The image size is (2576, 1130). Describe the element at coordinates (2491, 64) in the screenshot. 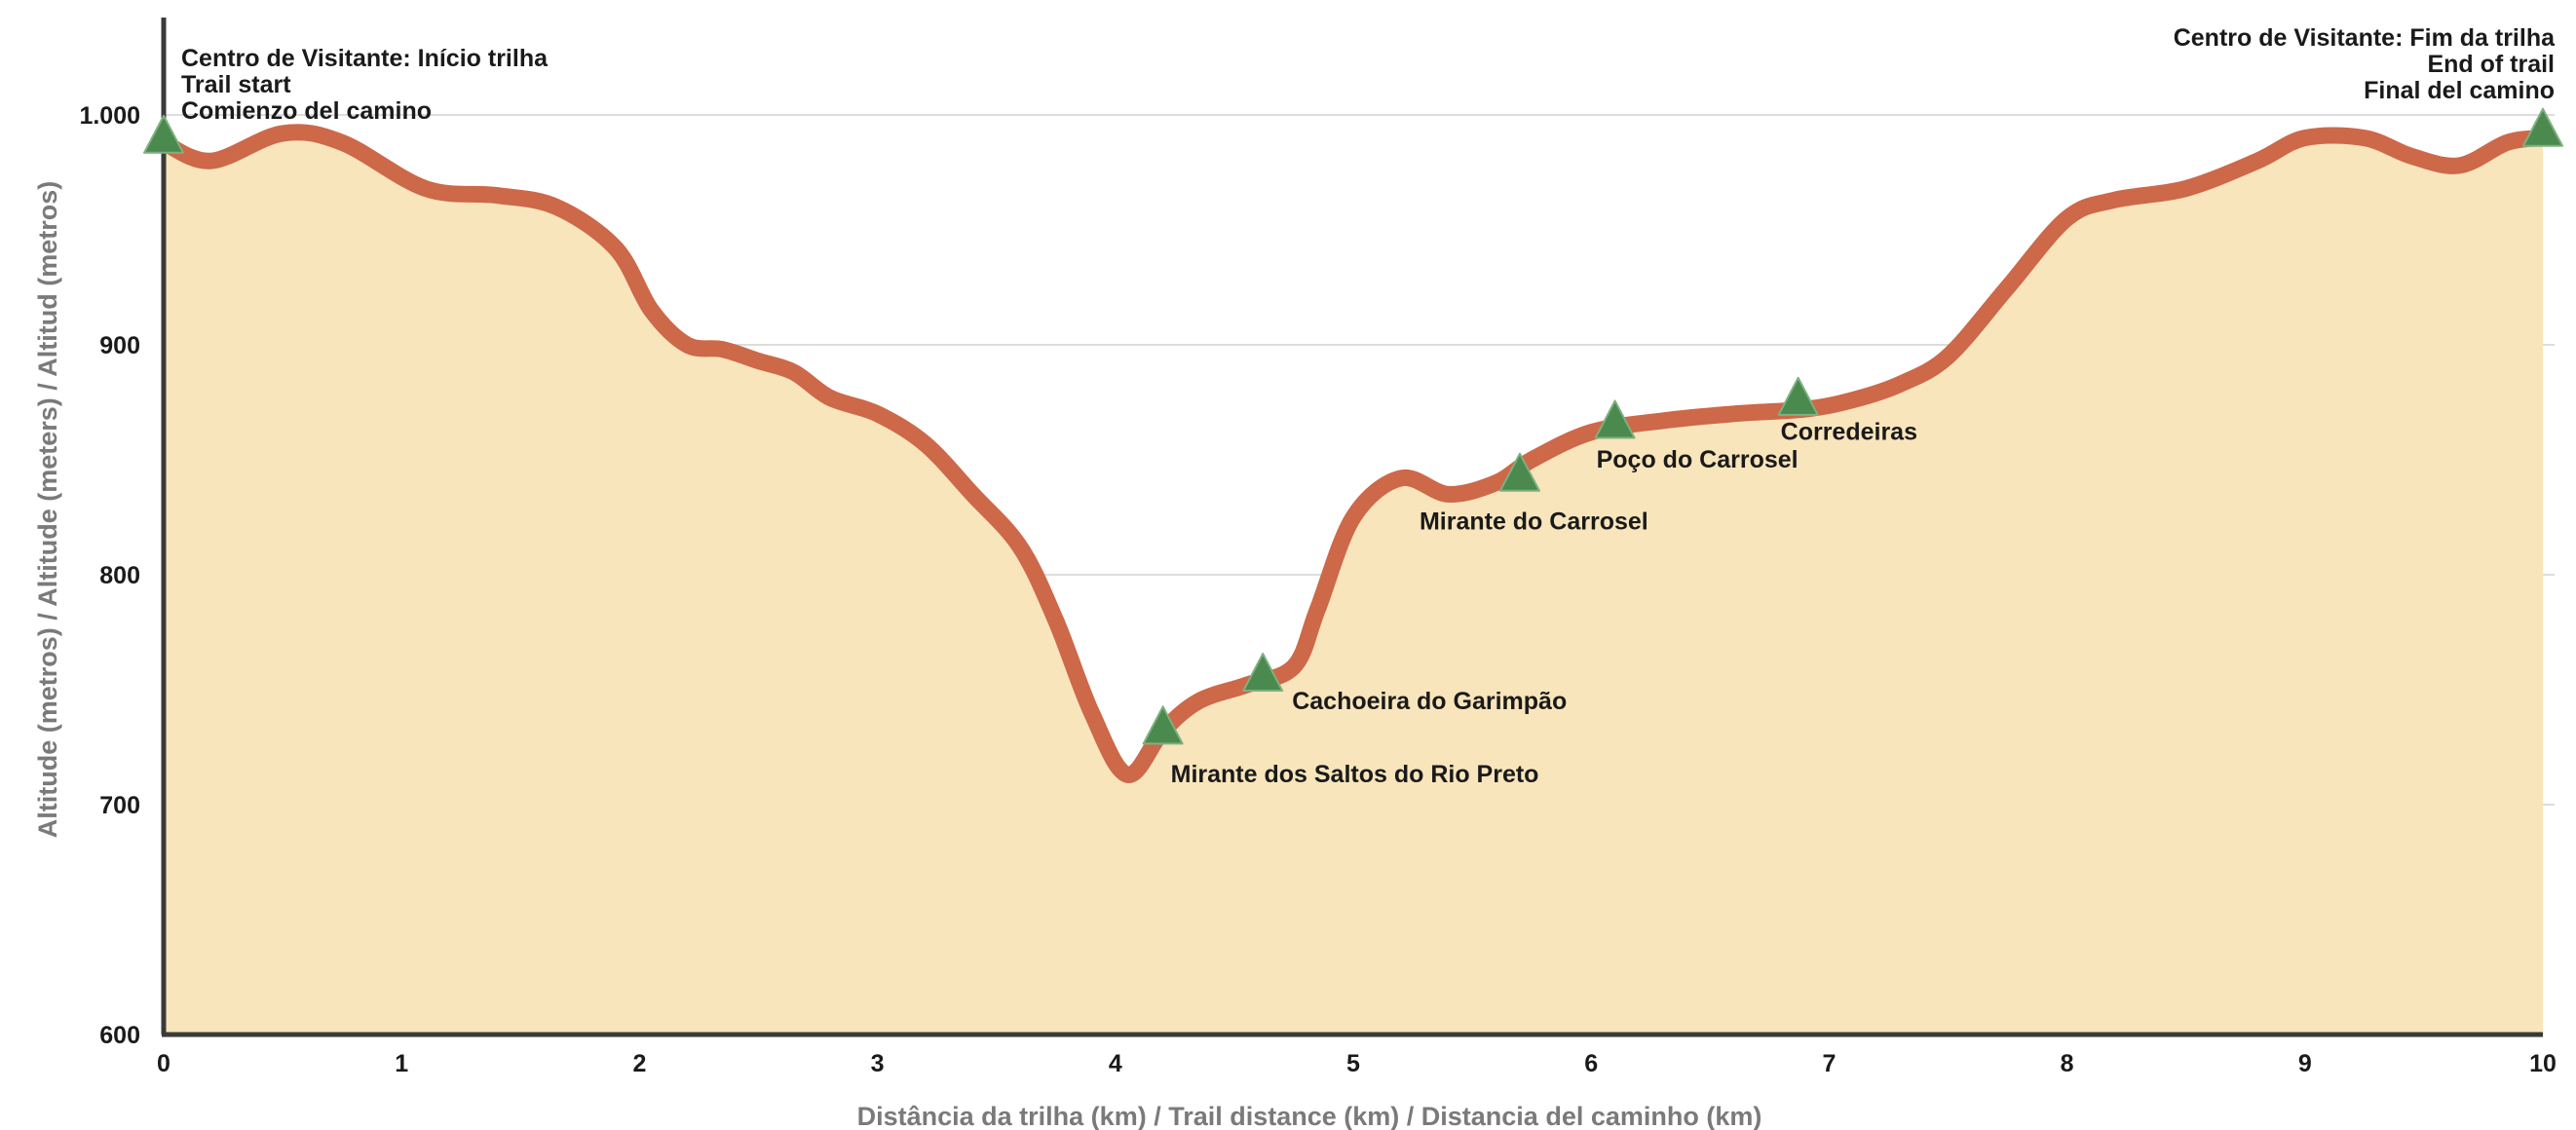

I see `end-endpoint-label: End of trail` at that location.